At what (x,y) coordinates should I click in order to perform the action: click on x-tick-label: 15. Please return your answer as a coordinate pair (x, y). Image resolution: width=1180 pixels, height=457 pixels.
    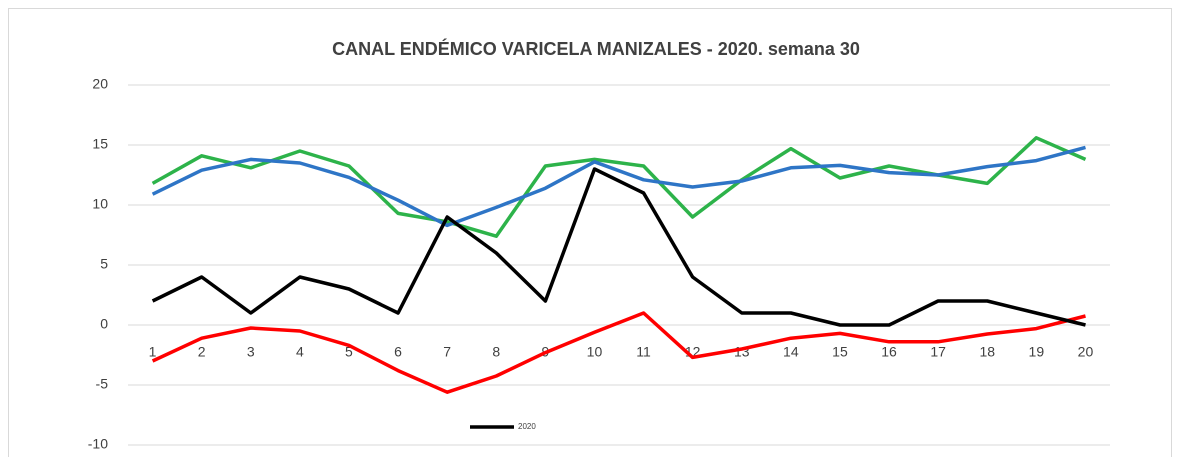
    Looking at the image, I should click on (840, 352).